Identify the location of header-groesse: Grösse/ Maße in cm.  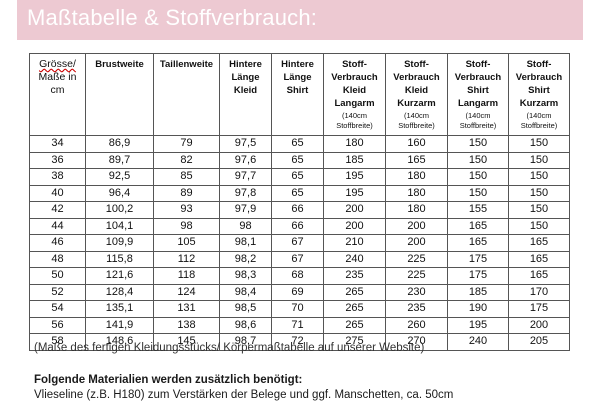
(57, 94).